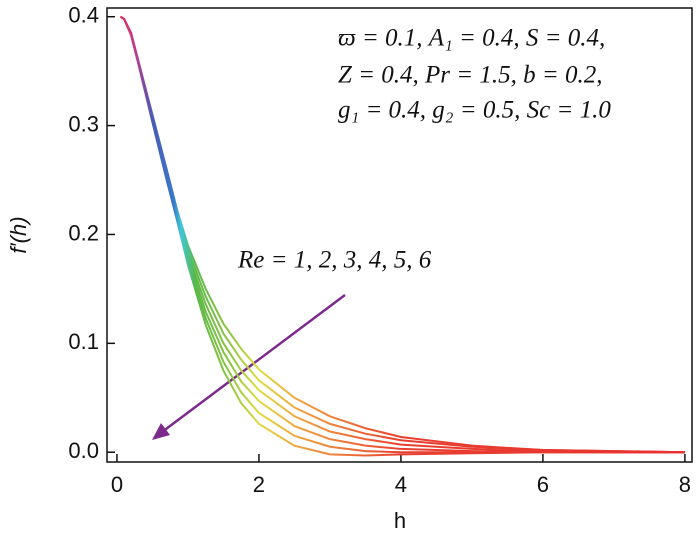 Image resolution: width=700 pixels, height=550 pixels. I want to click on y-tick-label: 0.0, so click(83, 450).